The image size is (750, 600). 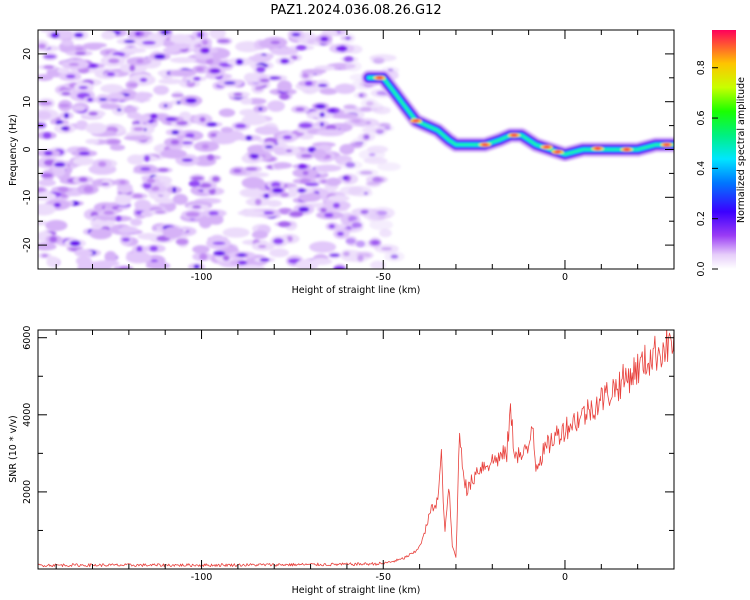 I want to click on colorbar-label: Normalized spectral amplitude, so click(x=741, y=150).